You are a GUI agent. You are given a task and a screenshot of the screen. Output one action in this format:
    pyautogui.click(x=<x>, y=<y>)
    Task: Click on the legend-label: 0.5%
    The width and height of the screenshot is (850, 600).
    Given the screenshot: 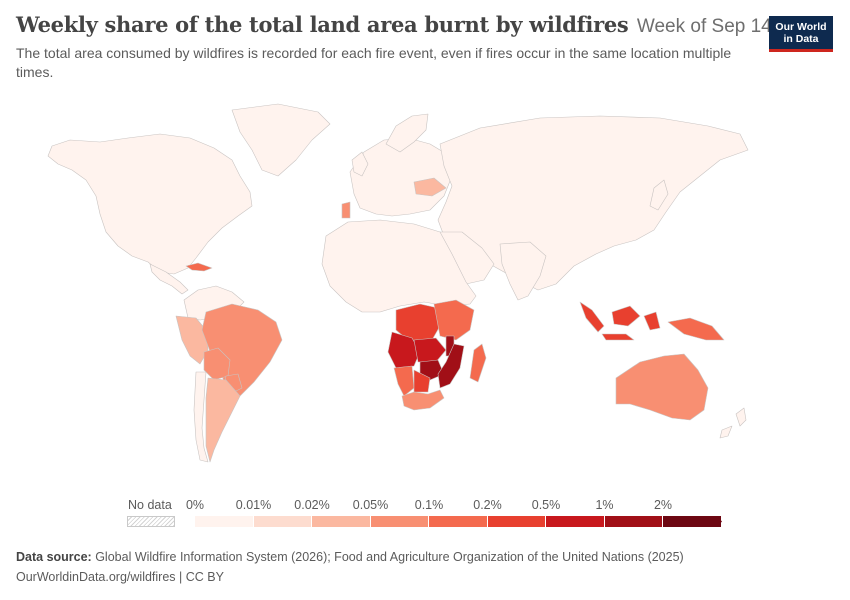 What is the action you would take?
    pyautogui.click(x=546, y=505)
    